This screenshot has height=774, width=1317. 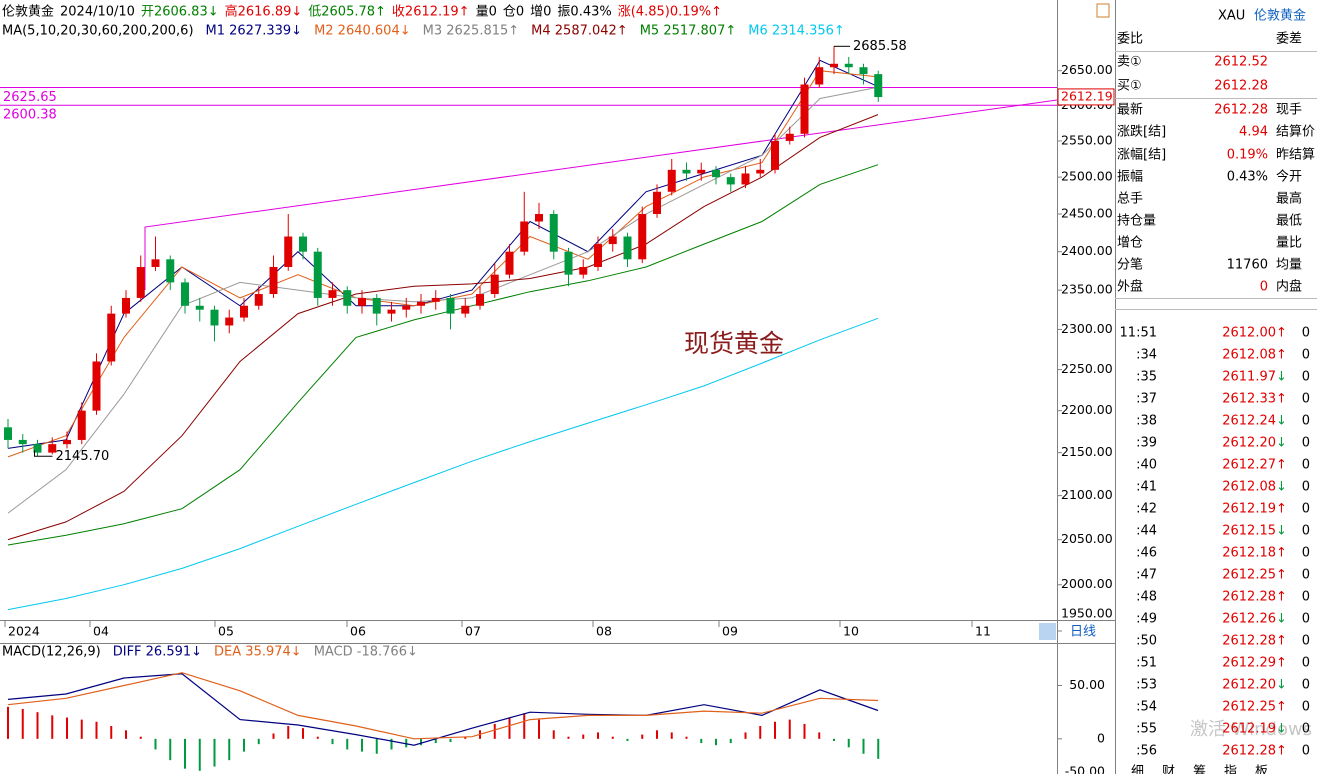 What do you see at coordinates (1087, 583) in the screenshot?
I see `y-tick-label: 2000.00` at bounding box center [1087, 583].